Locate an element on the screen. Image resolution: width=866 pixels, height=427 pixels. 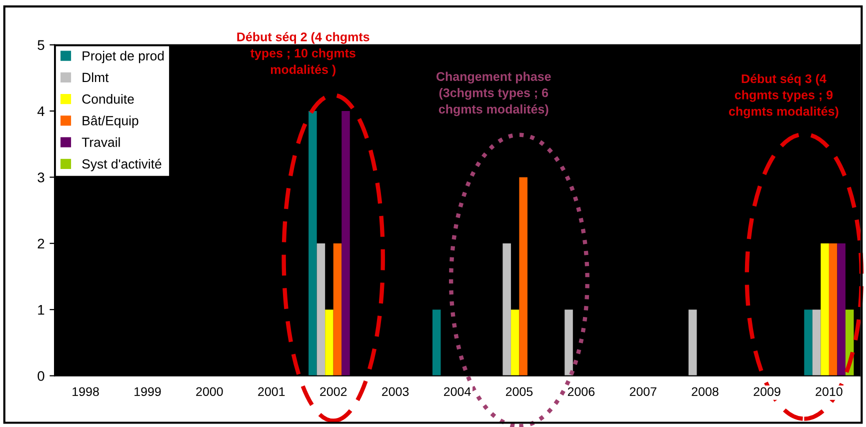
x-tick-label: 2006 is located at coordinates (581, 391).